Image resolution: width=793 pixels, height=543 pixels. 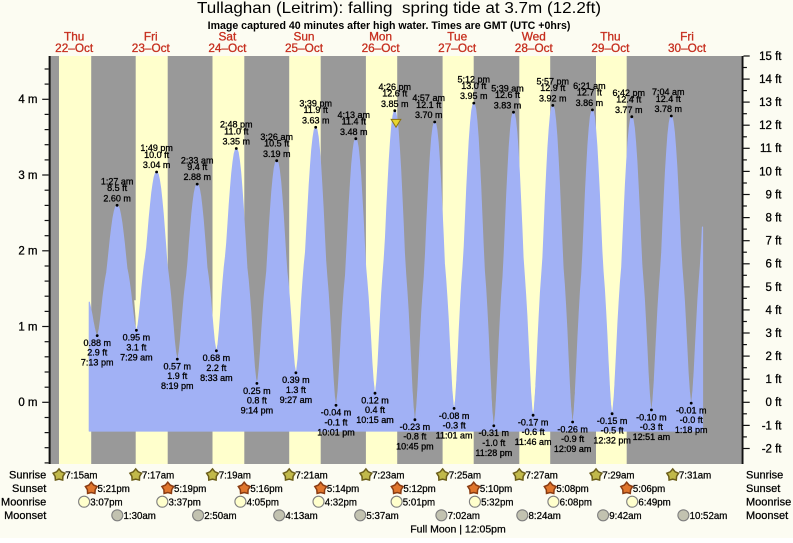 I want to click on svg-text: Moonrise, so click(x=768, y=502).